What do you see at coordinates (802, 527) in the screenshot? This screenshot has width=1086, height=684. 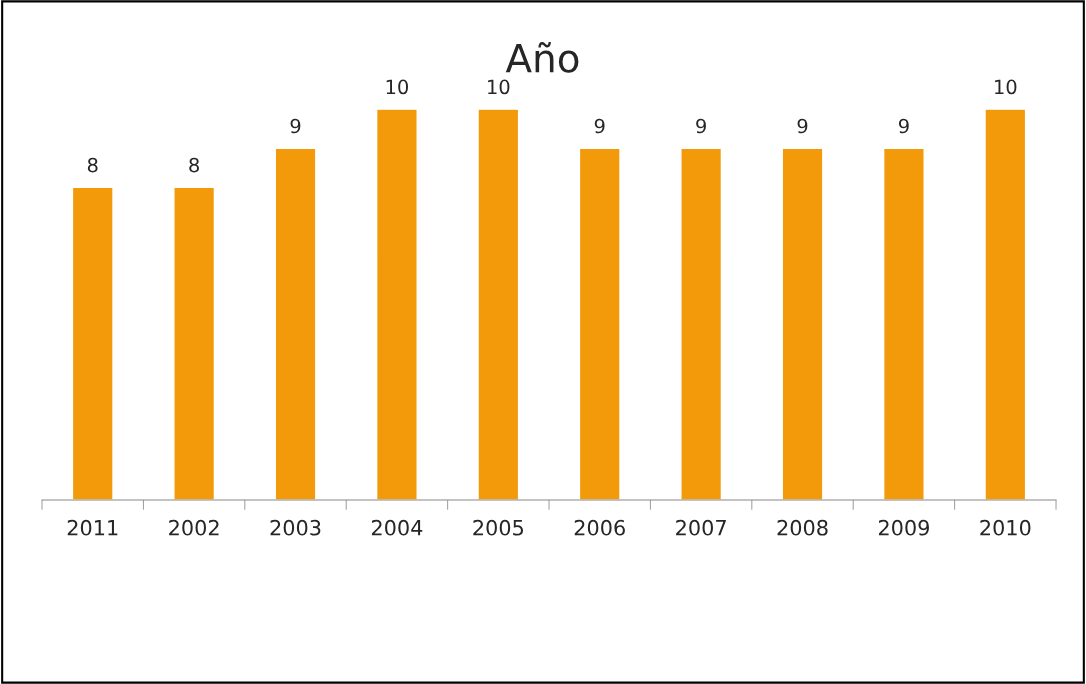 I see `x-tick-label: 2008` at bounding box center [802, 527].